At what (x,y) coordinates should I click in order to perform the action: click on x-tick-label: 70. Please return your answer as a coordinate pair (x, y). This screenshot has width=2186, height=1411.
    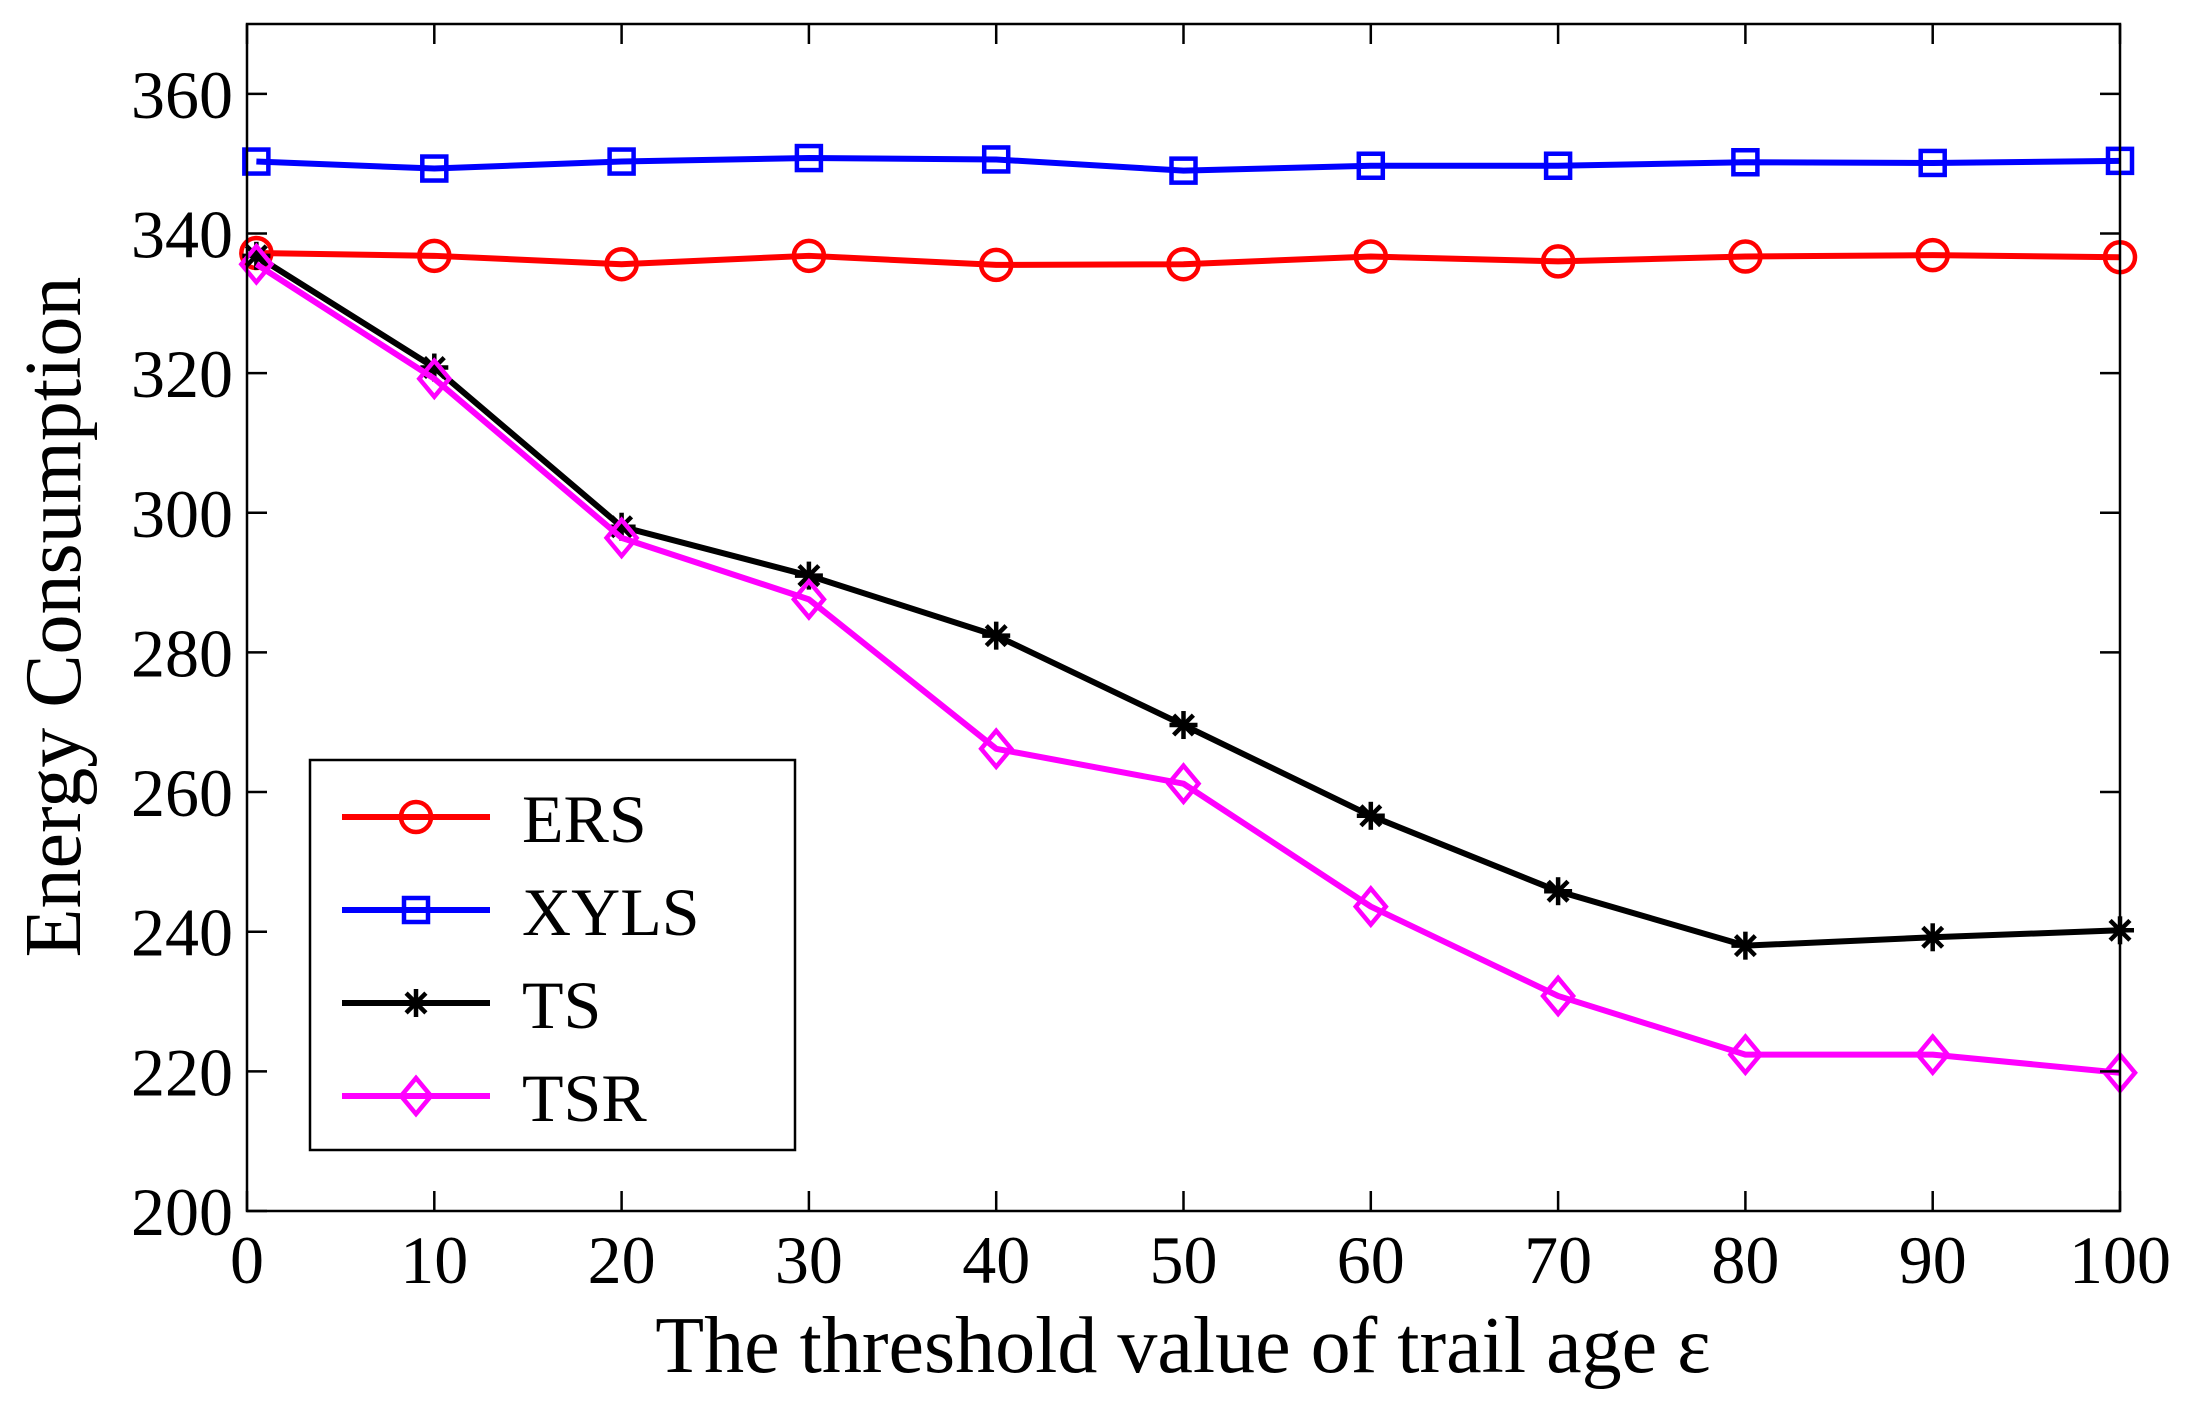
    Looking at the image, I should click on (1558, 1260).